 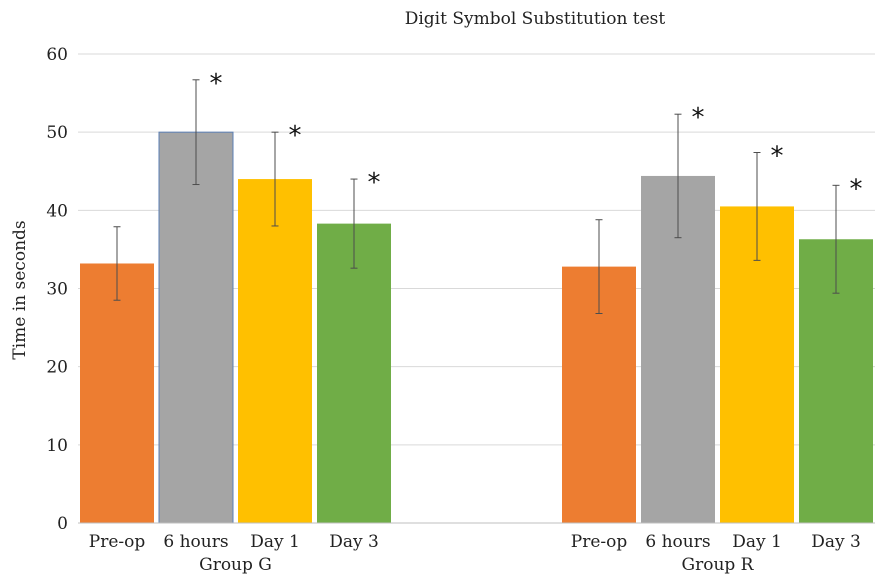 What do you see at coordinates (718, 565) in the screenshot?
I see `group-label: Group R` at bounding box center [718, 565].